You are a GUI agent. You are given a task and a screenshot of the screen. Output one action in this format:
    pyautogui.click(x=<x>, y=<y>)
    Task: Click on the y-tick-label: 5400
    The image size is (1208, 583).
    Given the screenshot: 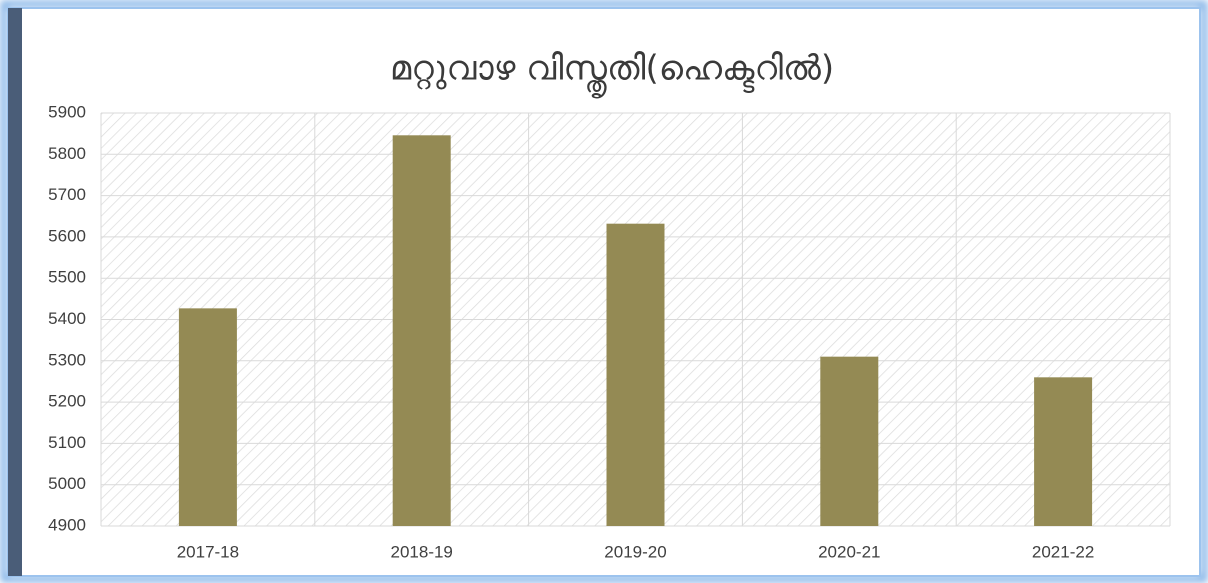 What is the action you would take?
    pyautogui.click(x=67, y=318)
    